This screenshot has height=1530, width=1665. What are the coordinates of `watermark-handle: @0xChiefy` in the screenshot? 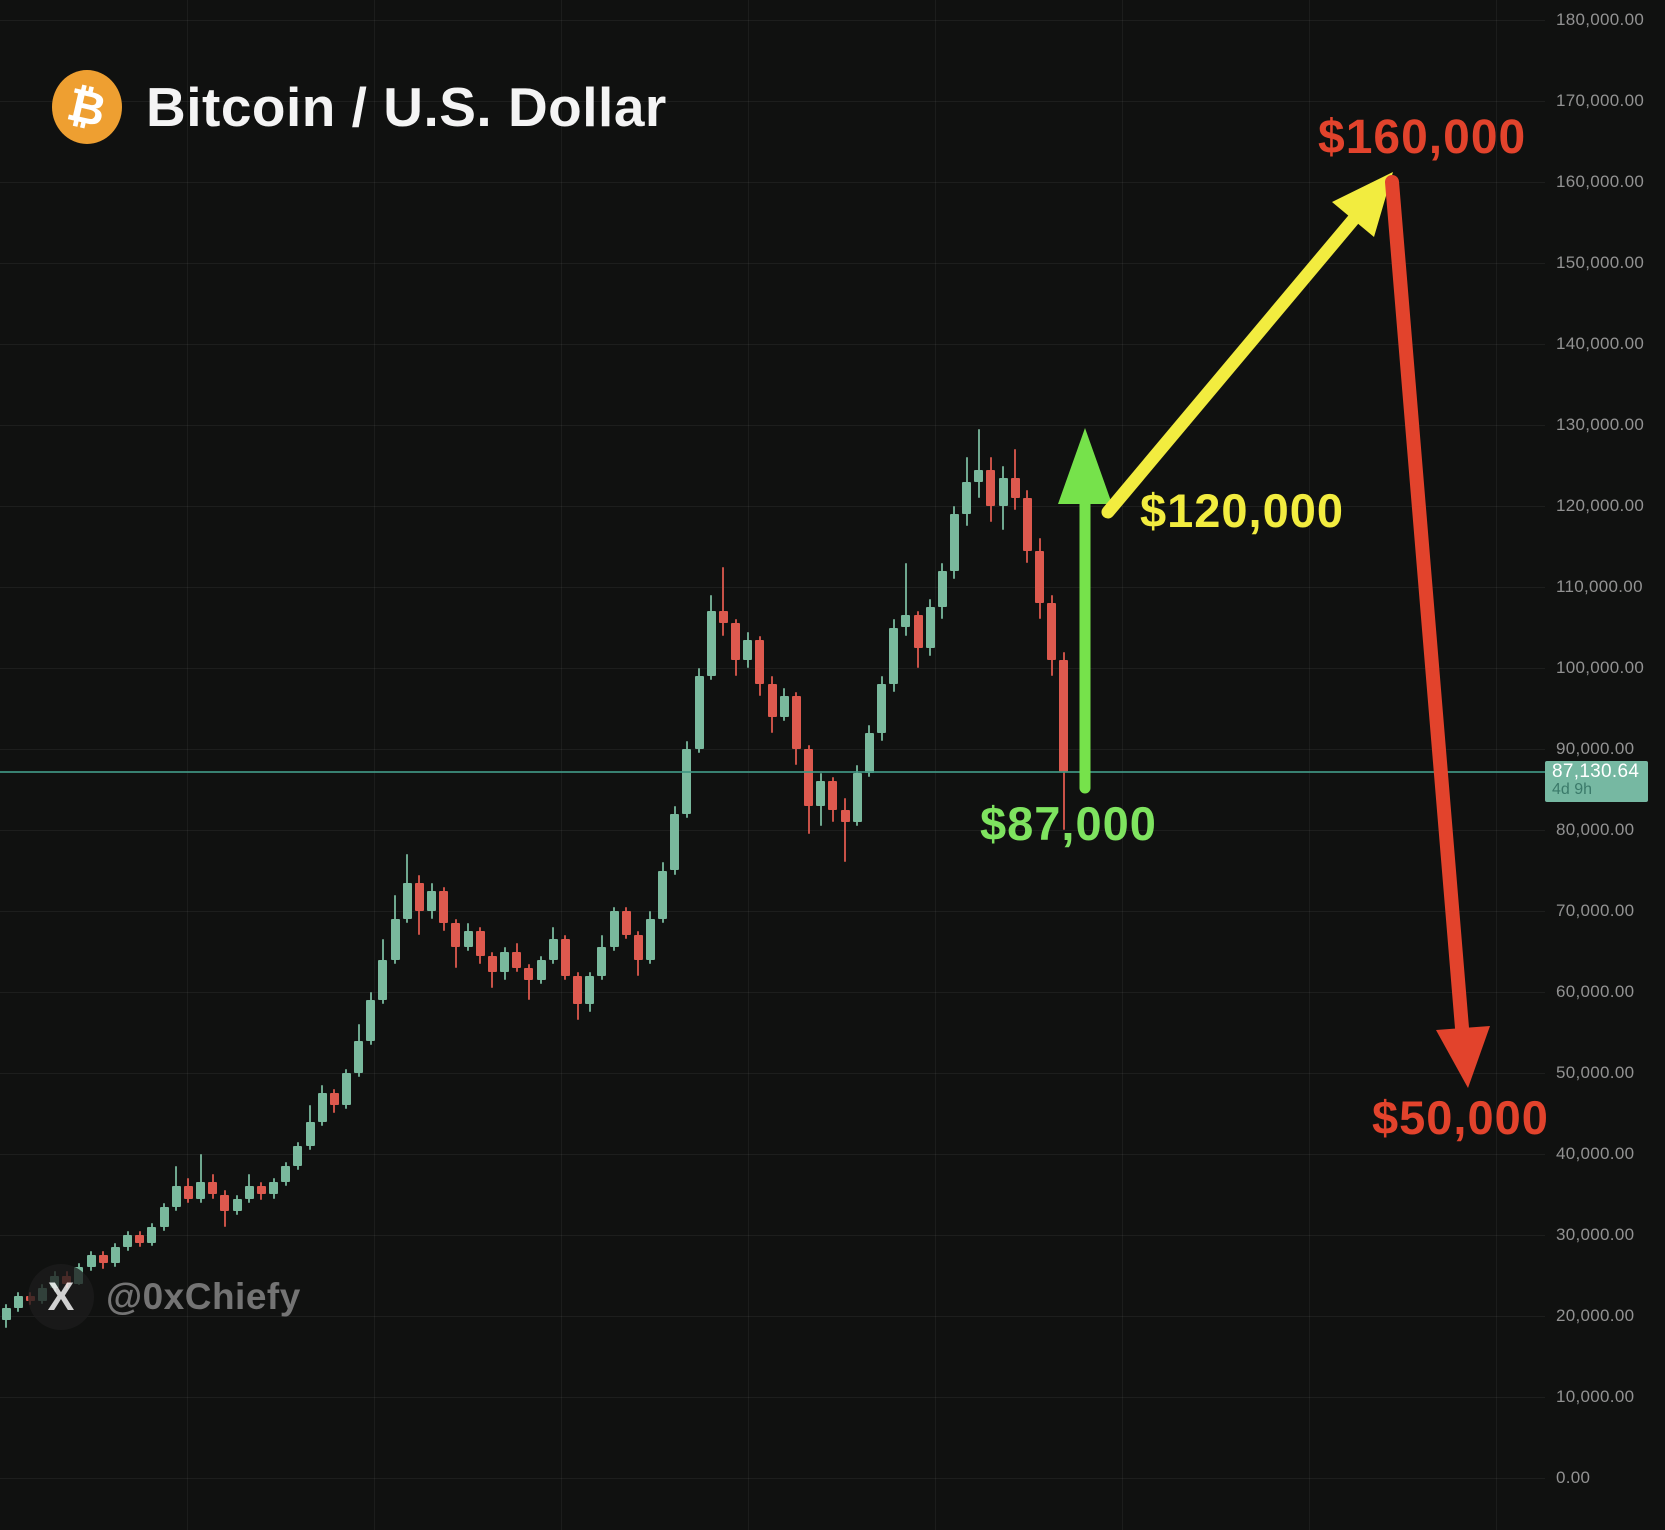 It's located at (203, 1296).